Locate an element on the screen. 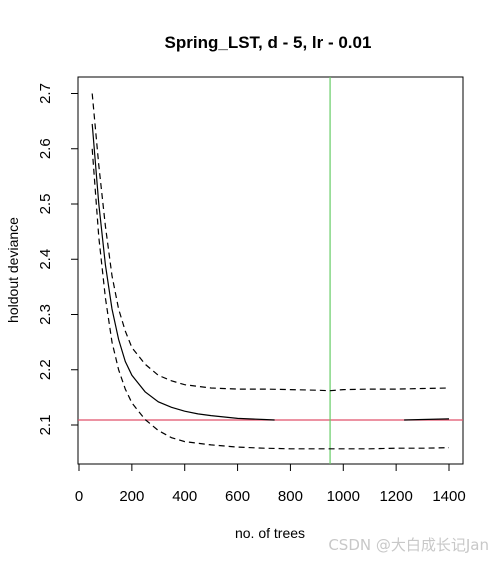  y-tick-label: 2.6 is located at coordinates (45, 148).